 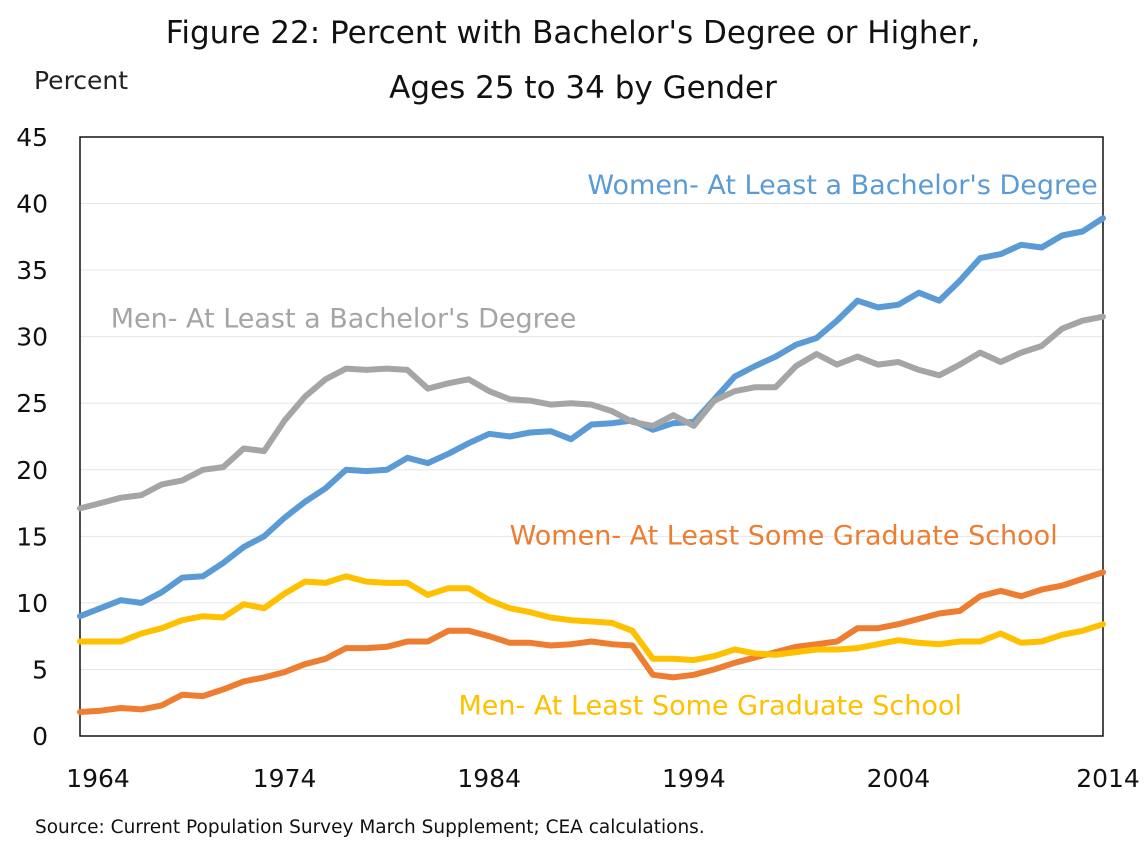 What do you see at coordinates (694, 778) in the screenshot?
I see `x-tick-label: 1994` at bounding box center [694, 778].